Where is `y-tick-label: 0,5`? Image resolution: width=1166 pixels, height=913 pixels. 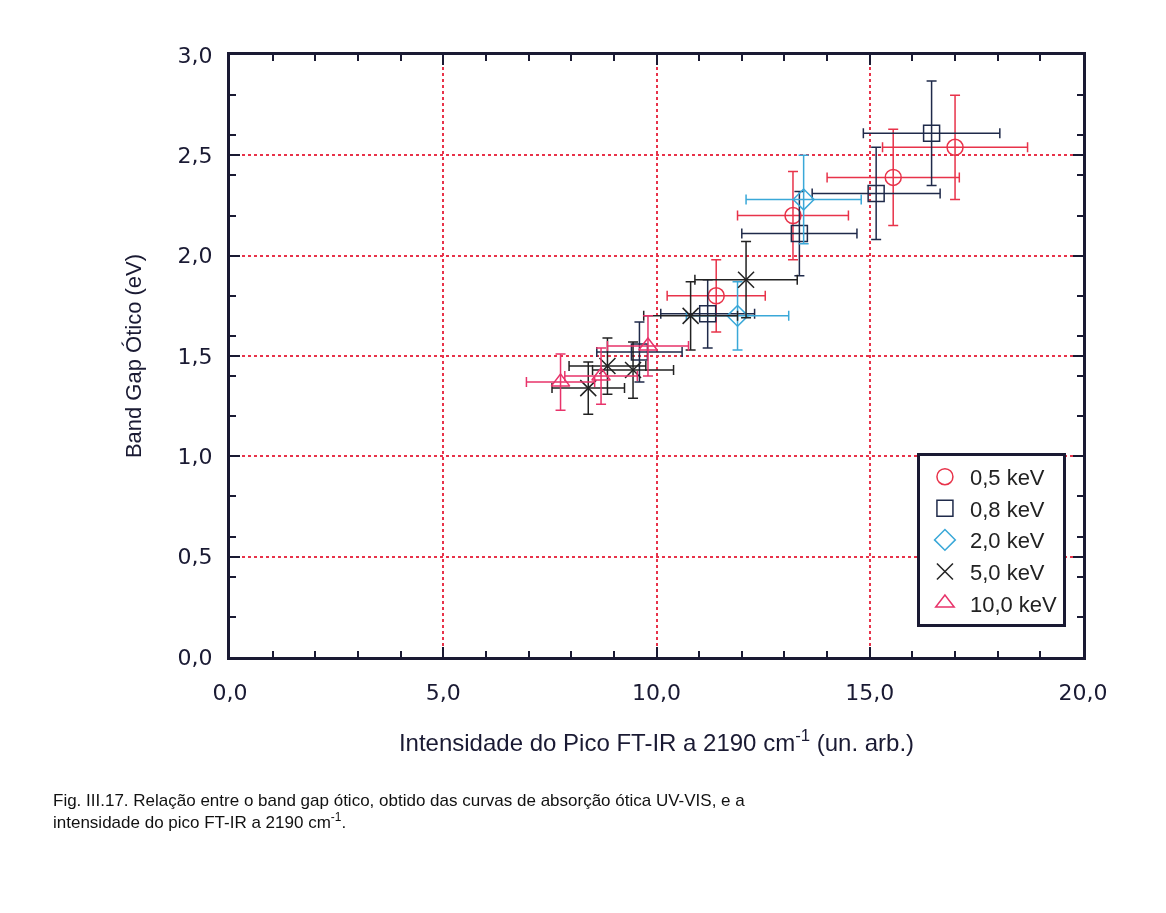
y-tick-label: 0,5 is located at coordinates (195, 557).